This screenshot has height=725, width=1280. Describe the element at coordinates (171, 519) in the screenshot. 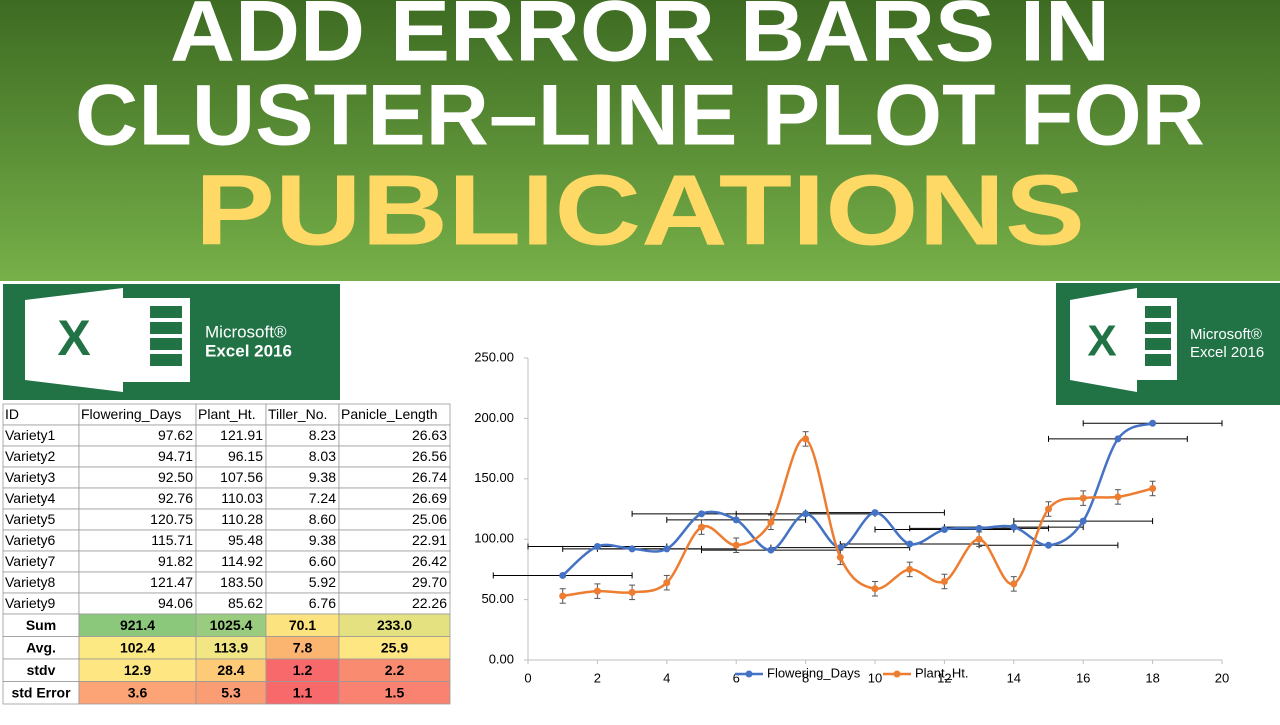

I see `cell-text: 120.75` at that location.